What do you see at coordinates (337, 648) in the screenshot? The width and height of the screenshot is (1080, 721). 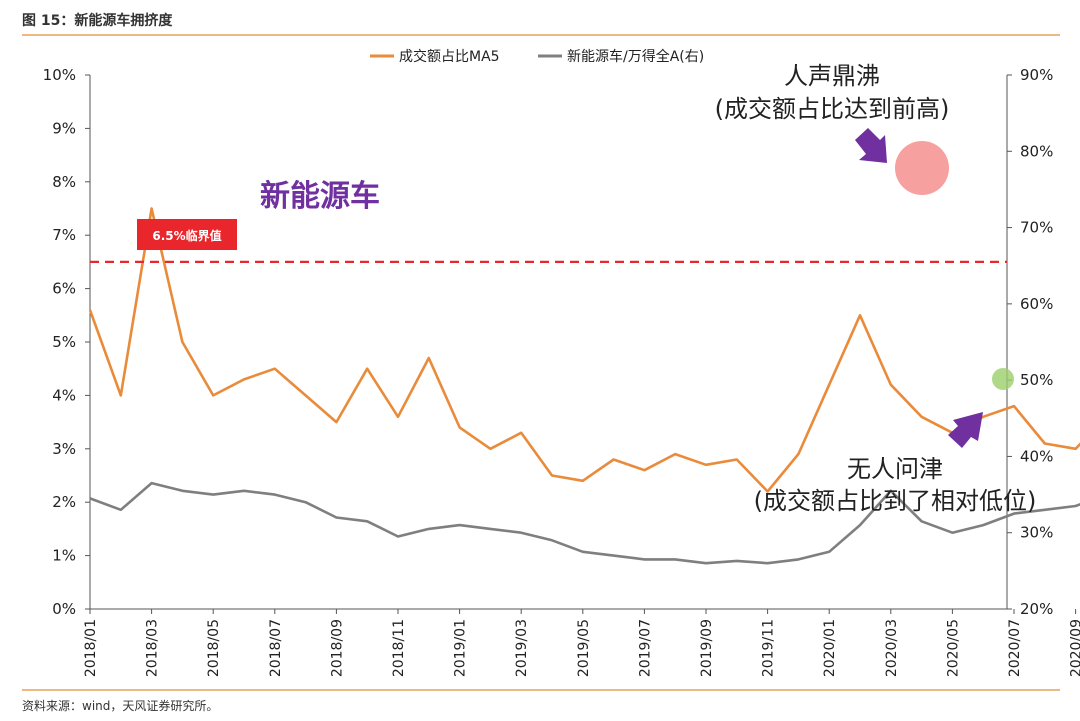 I see `x-tick-label: 2018/09` at bounding box center [337, 648].